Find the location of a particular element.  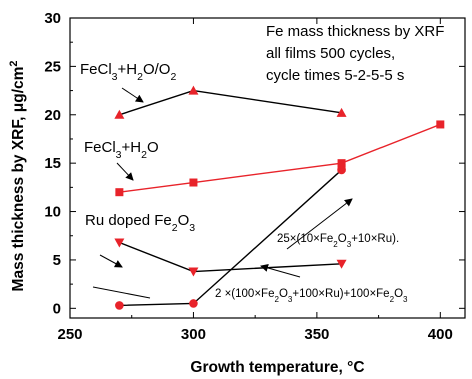

arrow-2x is located at coordinates (280, 271).